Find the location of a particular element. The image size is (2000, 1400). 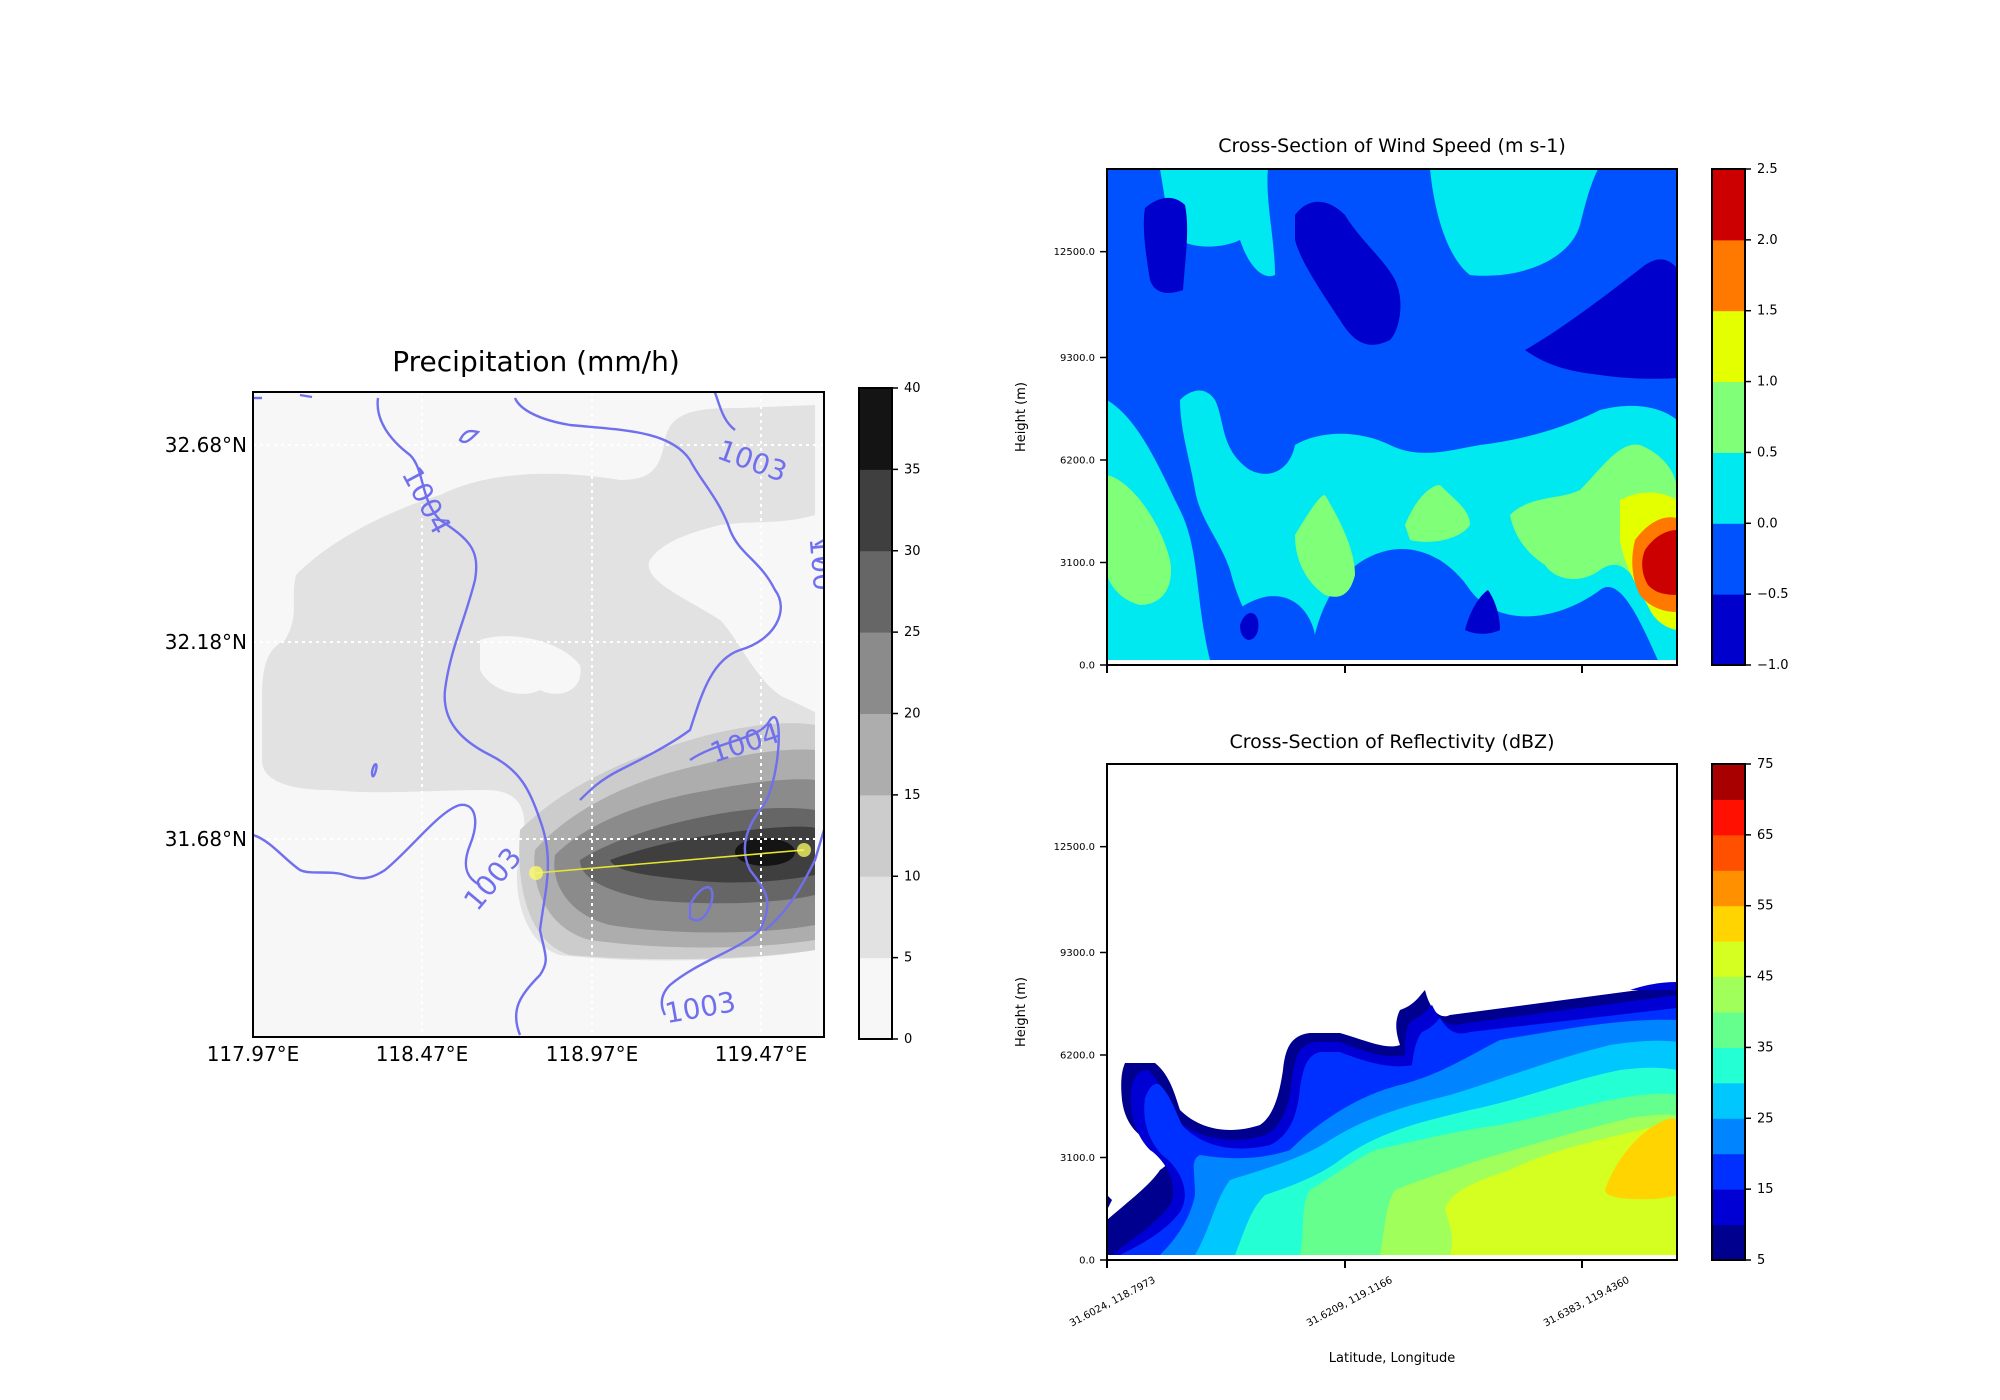

colorbar-tick-label: 40 is located at coordinates (912, 388).